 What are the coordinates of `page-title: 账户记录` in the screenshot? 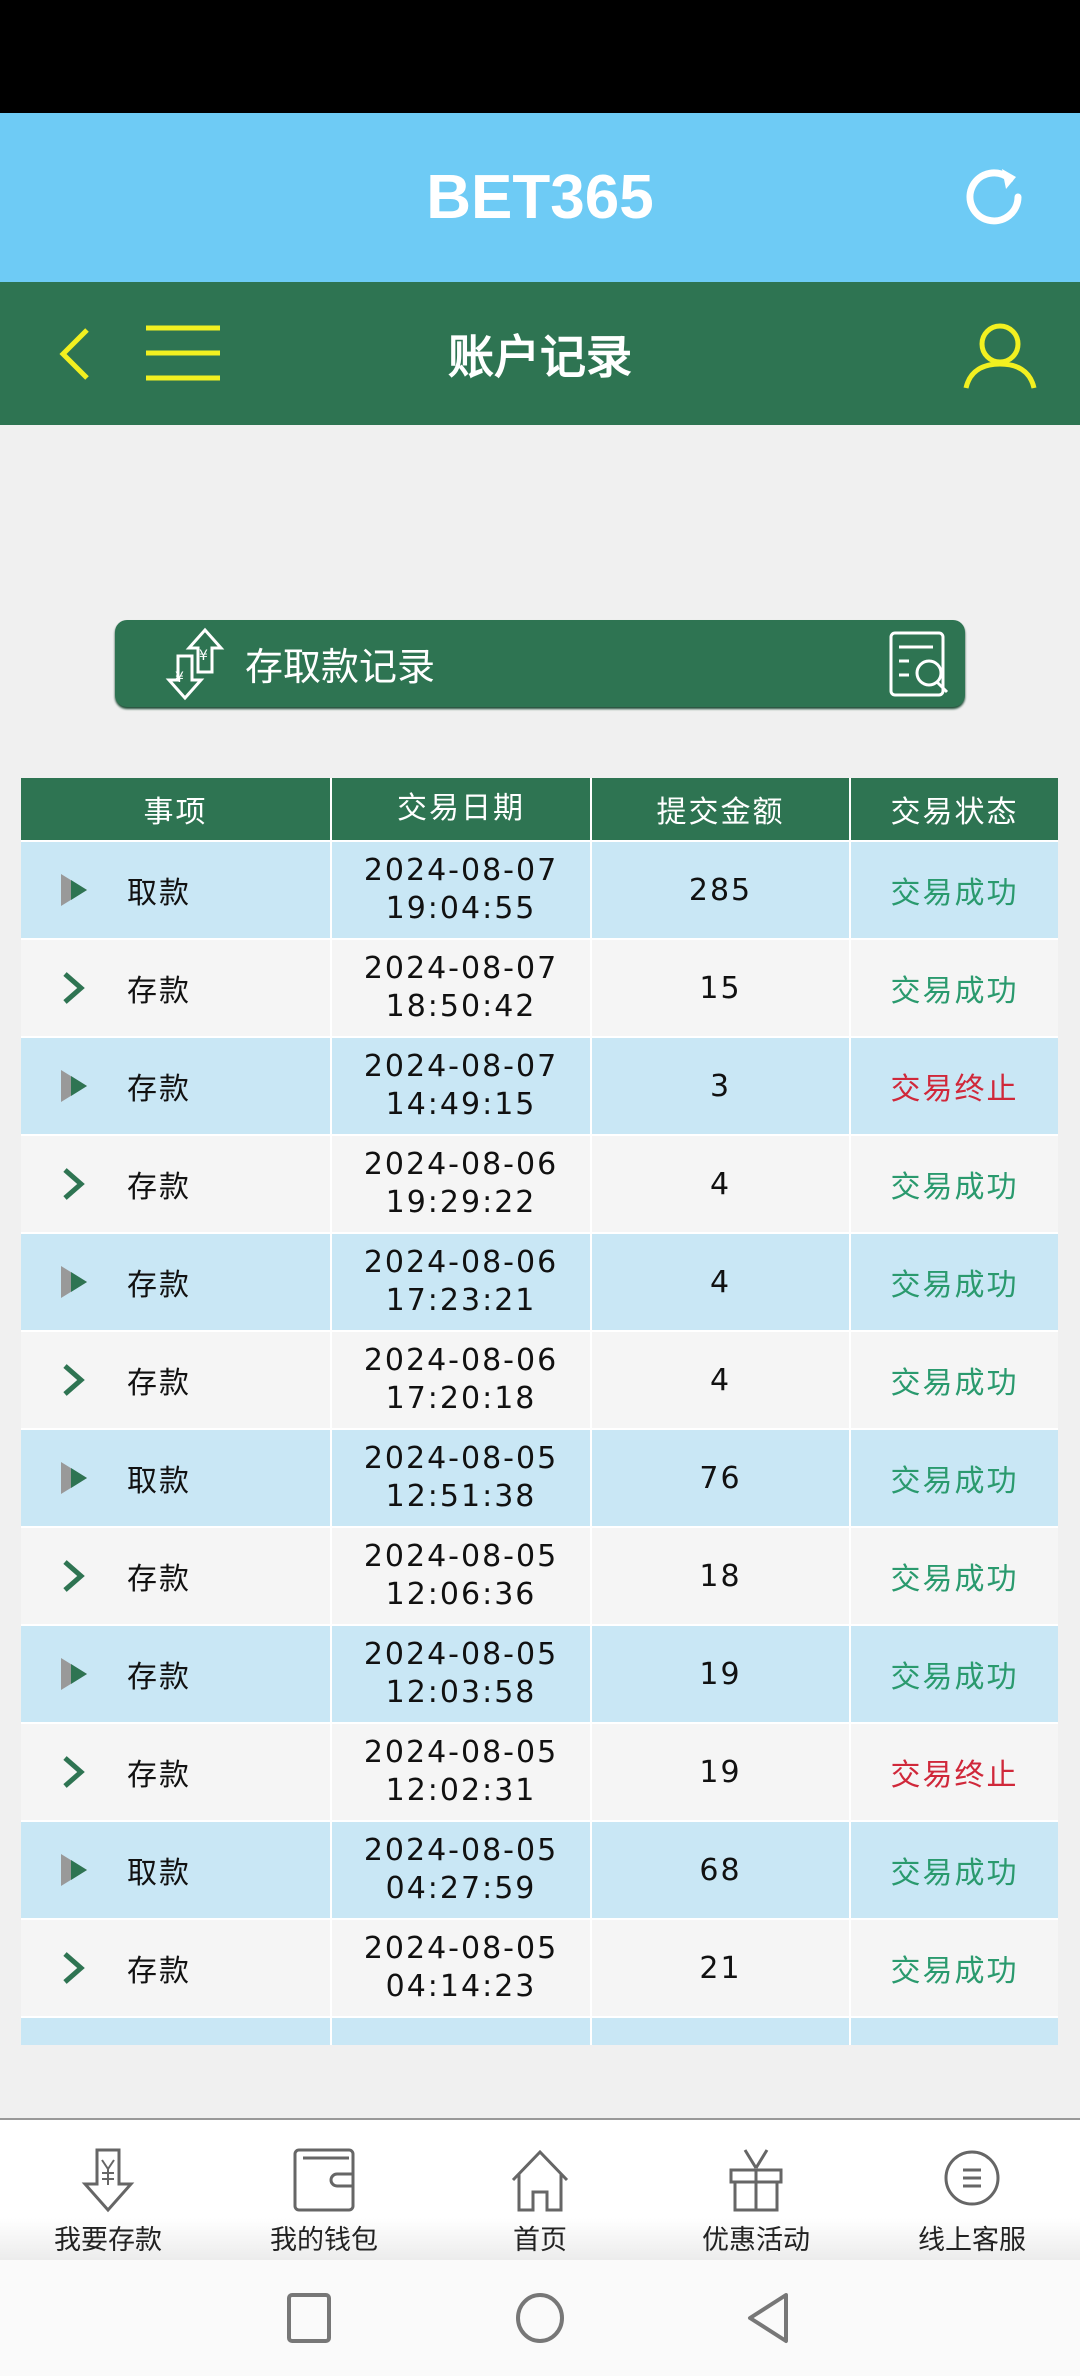 It's located at (540, 356).